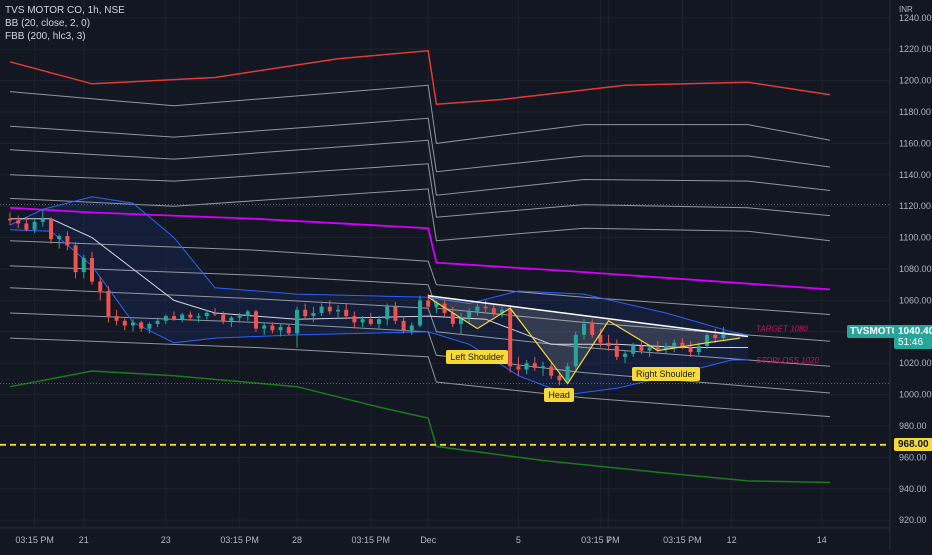 This screenshot has width=932, height=555. I want to click on overlay-fbb_u6, so click(420, 215).